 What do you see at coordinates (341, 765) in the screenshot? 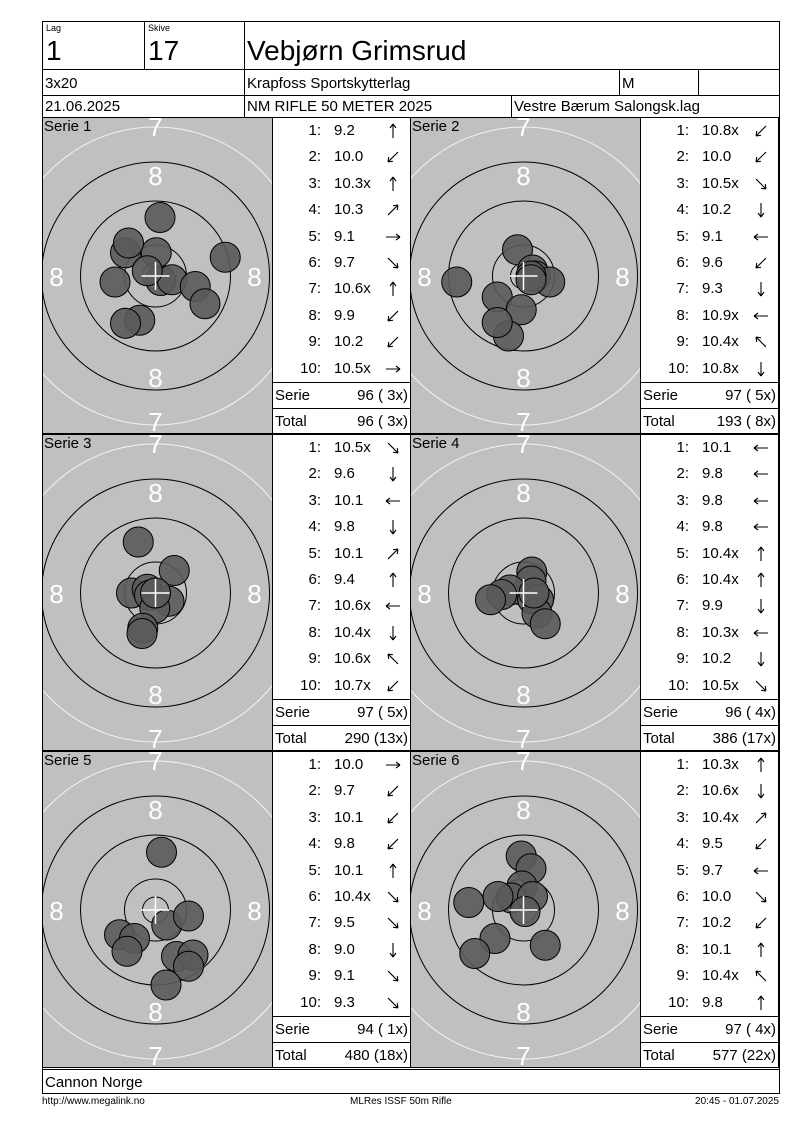
I see `shot-row: 1: 10.0` at bounding box center [341, 765].